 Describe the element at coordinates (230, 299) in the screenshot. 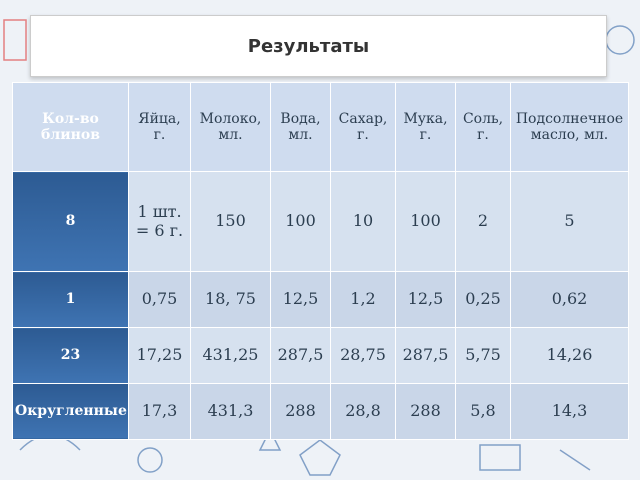

I see `table-cell: 18, 75` at that location.